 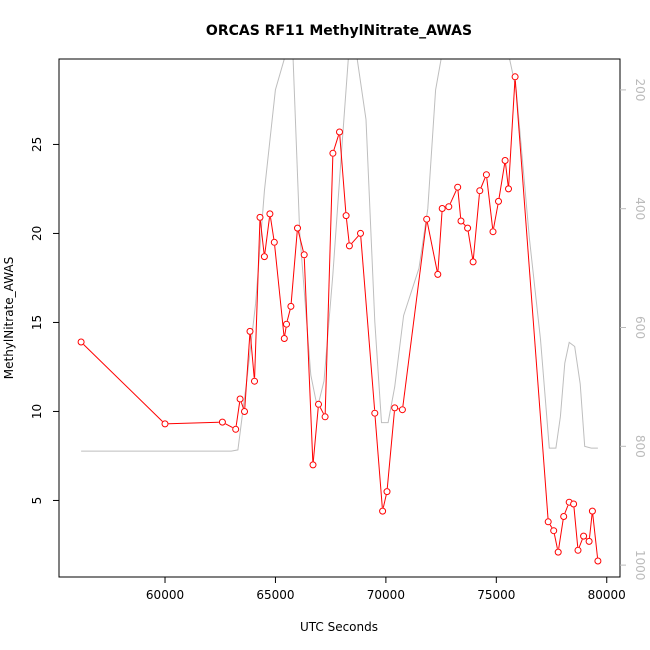 I want to click on x-axis: 60000 65000 70000 75000 80000, so click(x=386, y=589).